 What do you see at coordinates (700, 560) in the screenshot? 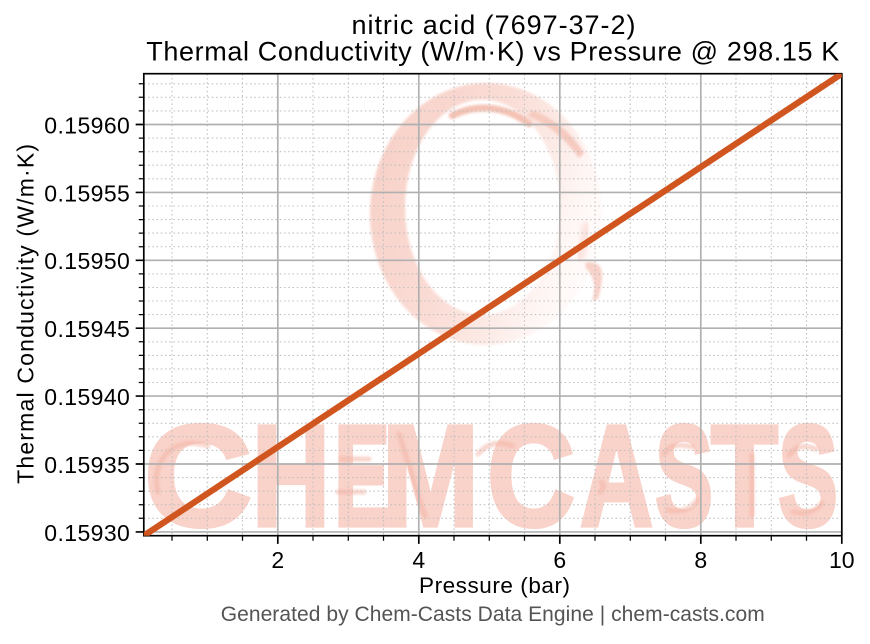
I see `svg-text: 8` at bounding box center [700, 560].